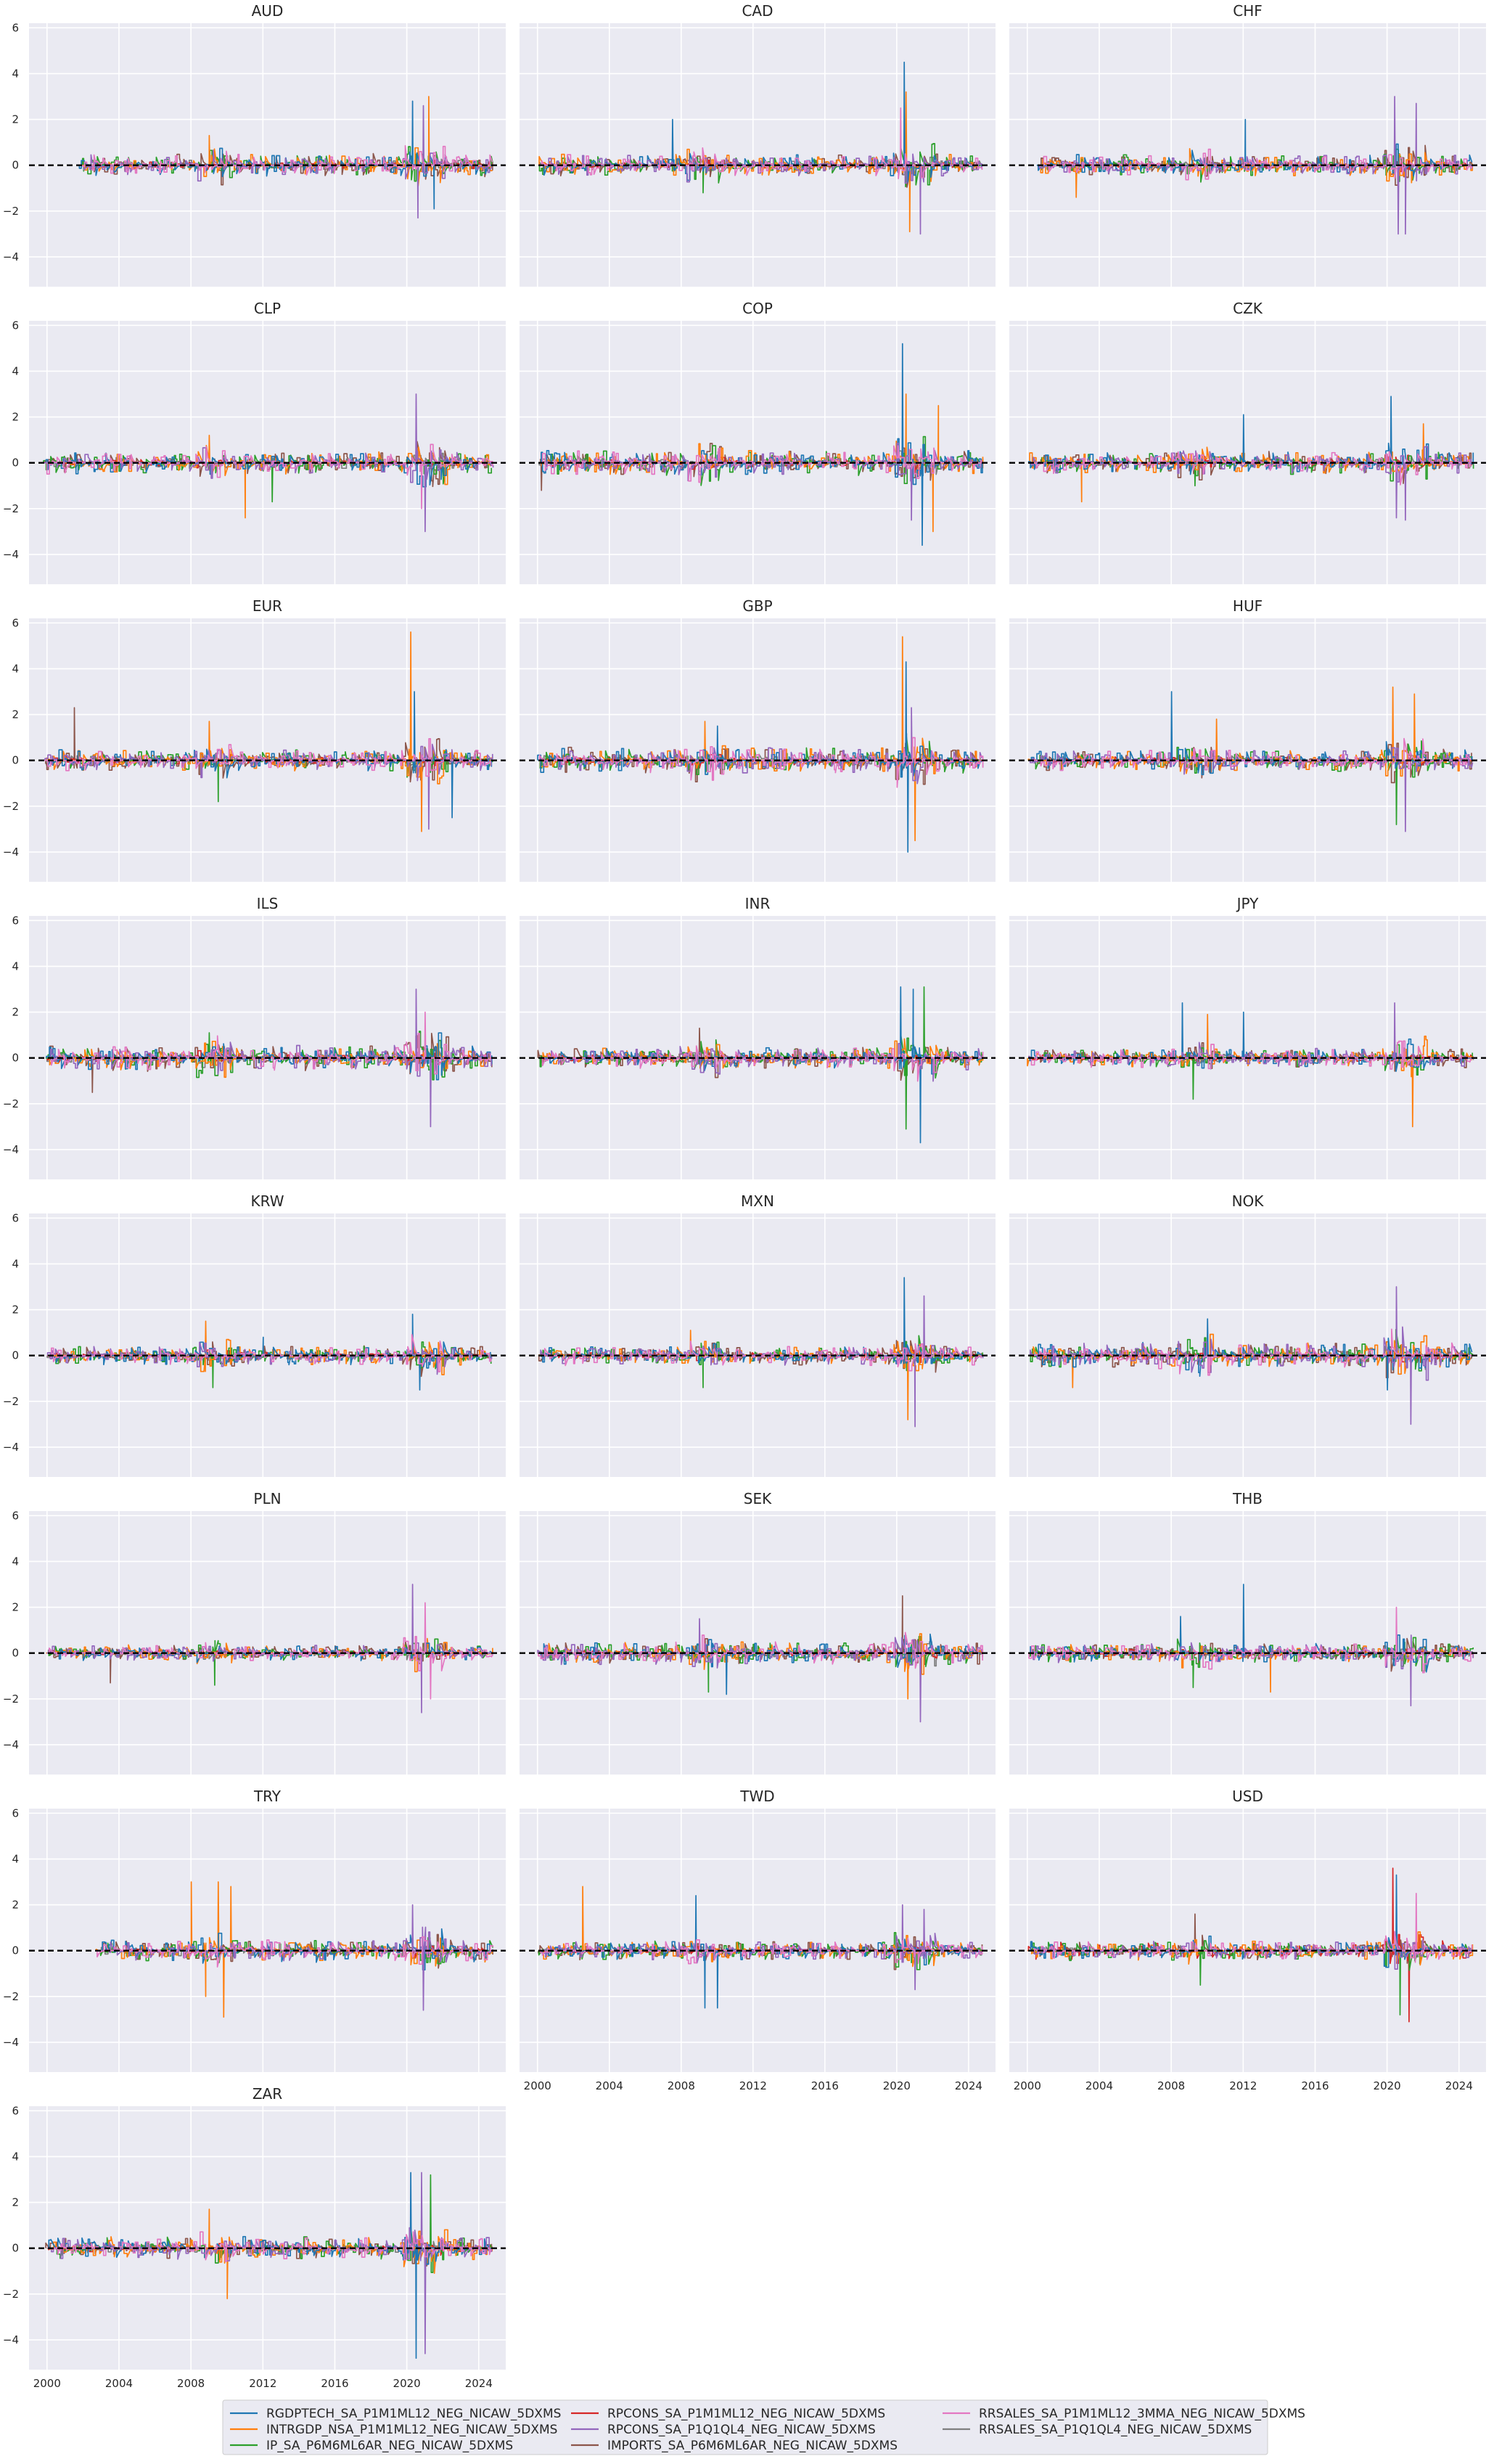 This screenshot has width=1494, height=2464. What do you see at coordinates (1247, 144) in the screenshot?
I see `panel-chf: CHF` at bounding box center [1247, 144].